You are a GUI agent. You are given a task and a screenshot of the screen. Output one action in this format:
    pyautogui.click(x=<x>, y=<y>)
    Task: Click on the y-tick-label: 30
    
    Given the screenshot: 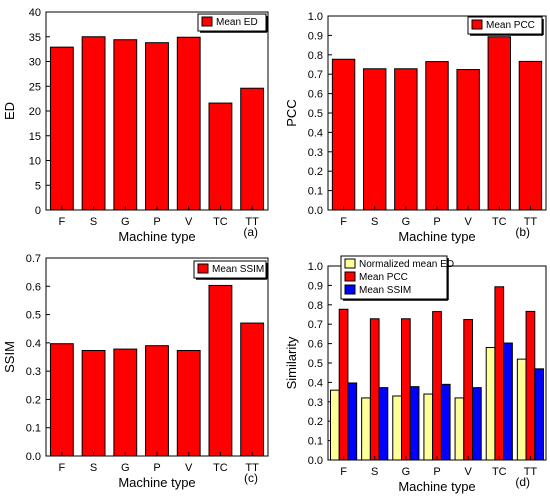 What is the action you would take?
    pyautogui.click(x=35, y=63)
    